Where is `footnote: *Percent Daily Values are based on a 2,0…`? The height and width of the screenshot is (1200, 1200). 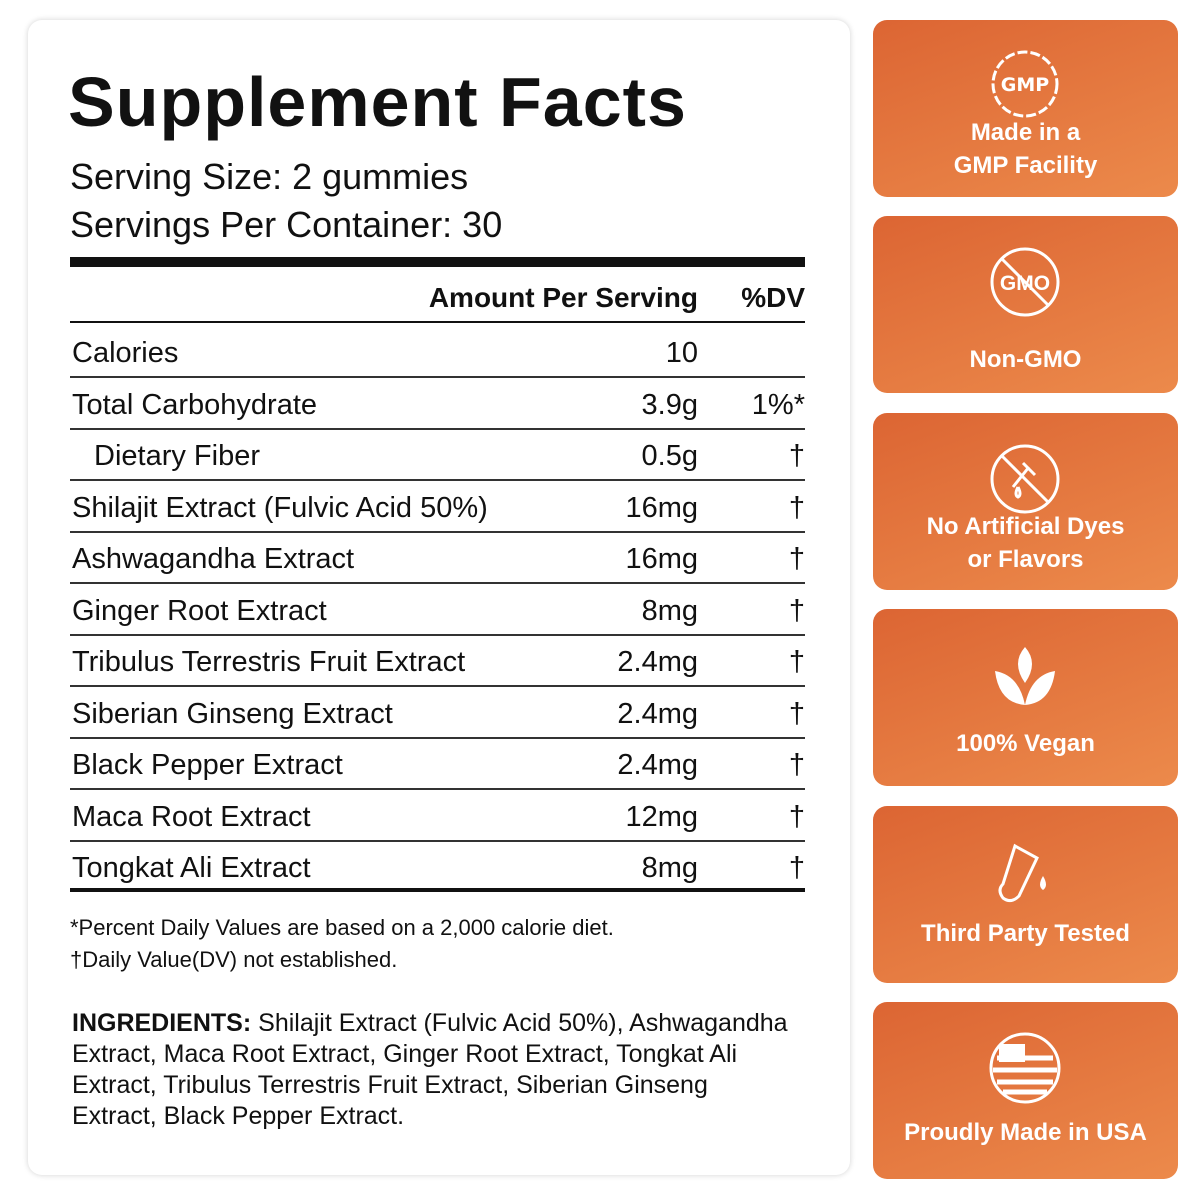 footnote: *Percent Daily Values are based on a 2,0… is located at coordinates (342, 927).